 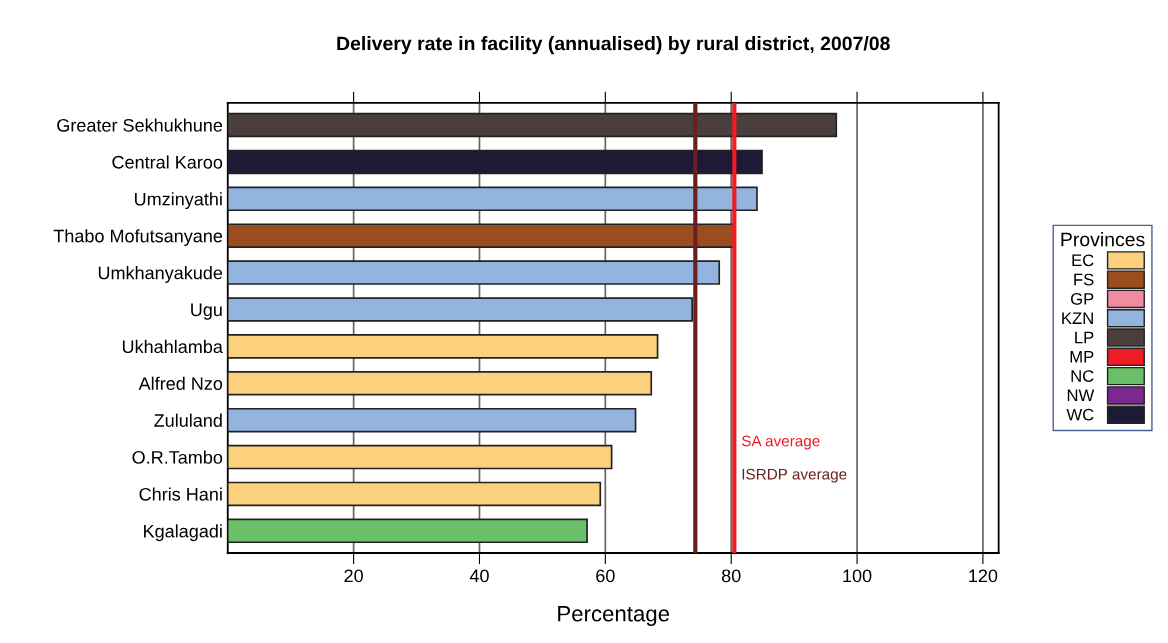 I want to click on x-tick-label: 40, so click(x=479, y=576).